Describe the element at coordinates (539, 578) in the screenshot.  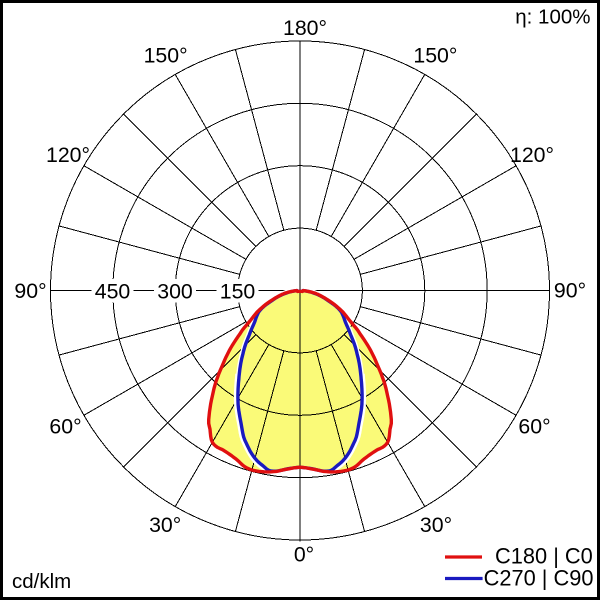
I see `svg-text: C270 | C90` at that location.